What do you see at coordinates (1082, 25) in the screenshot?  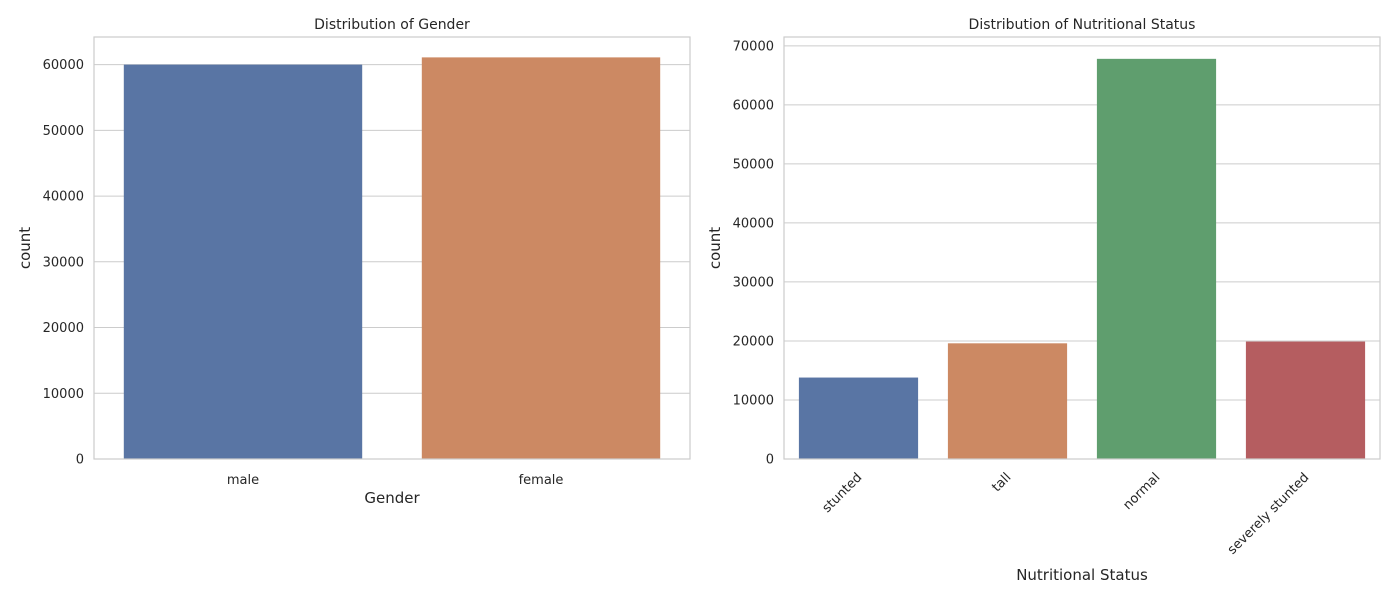 I see `chart-title: Distribution of Nutritional Status` at bounding box center [1082, 25].